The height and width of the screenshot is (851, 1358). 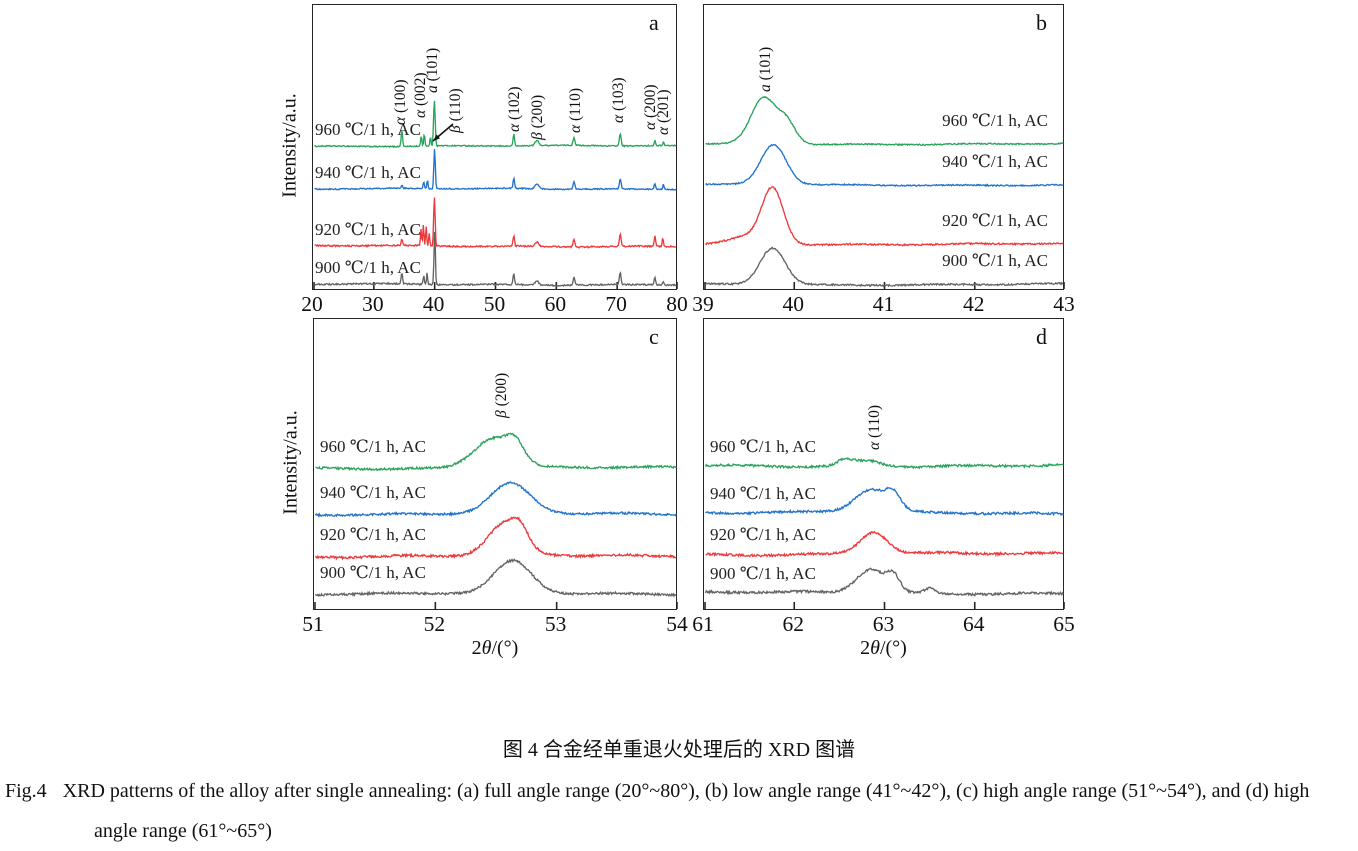 What do you see at coordinates (373, 304) in the screenshot?
I see `x-tick-label: 30` at bounding box center [373, 304].